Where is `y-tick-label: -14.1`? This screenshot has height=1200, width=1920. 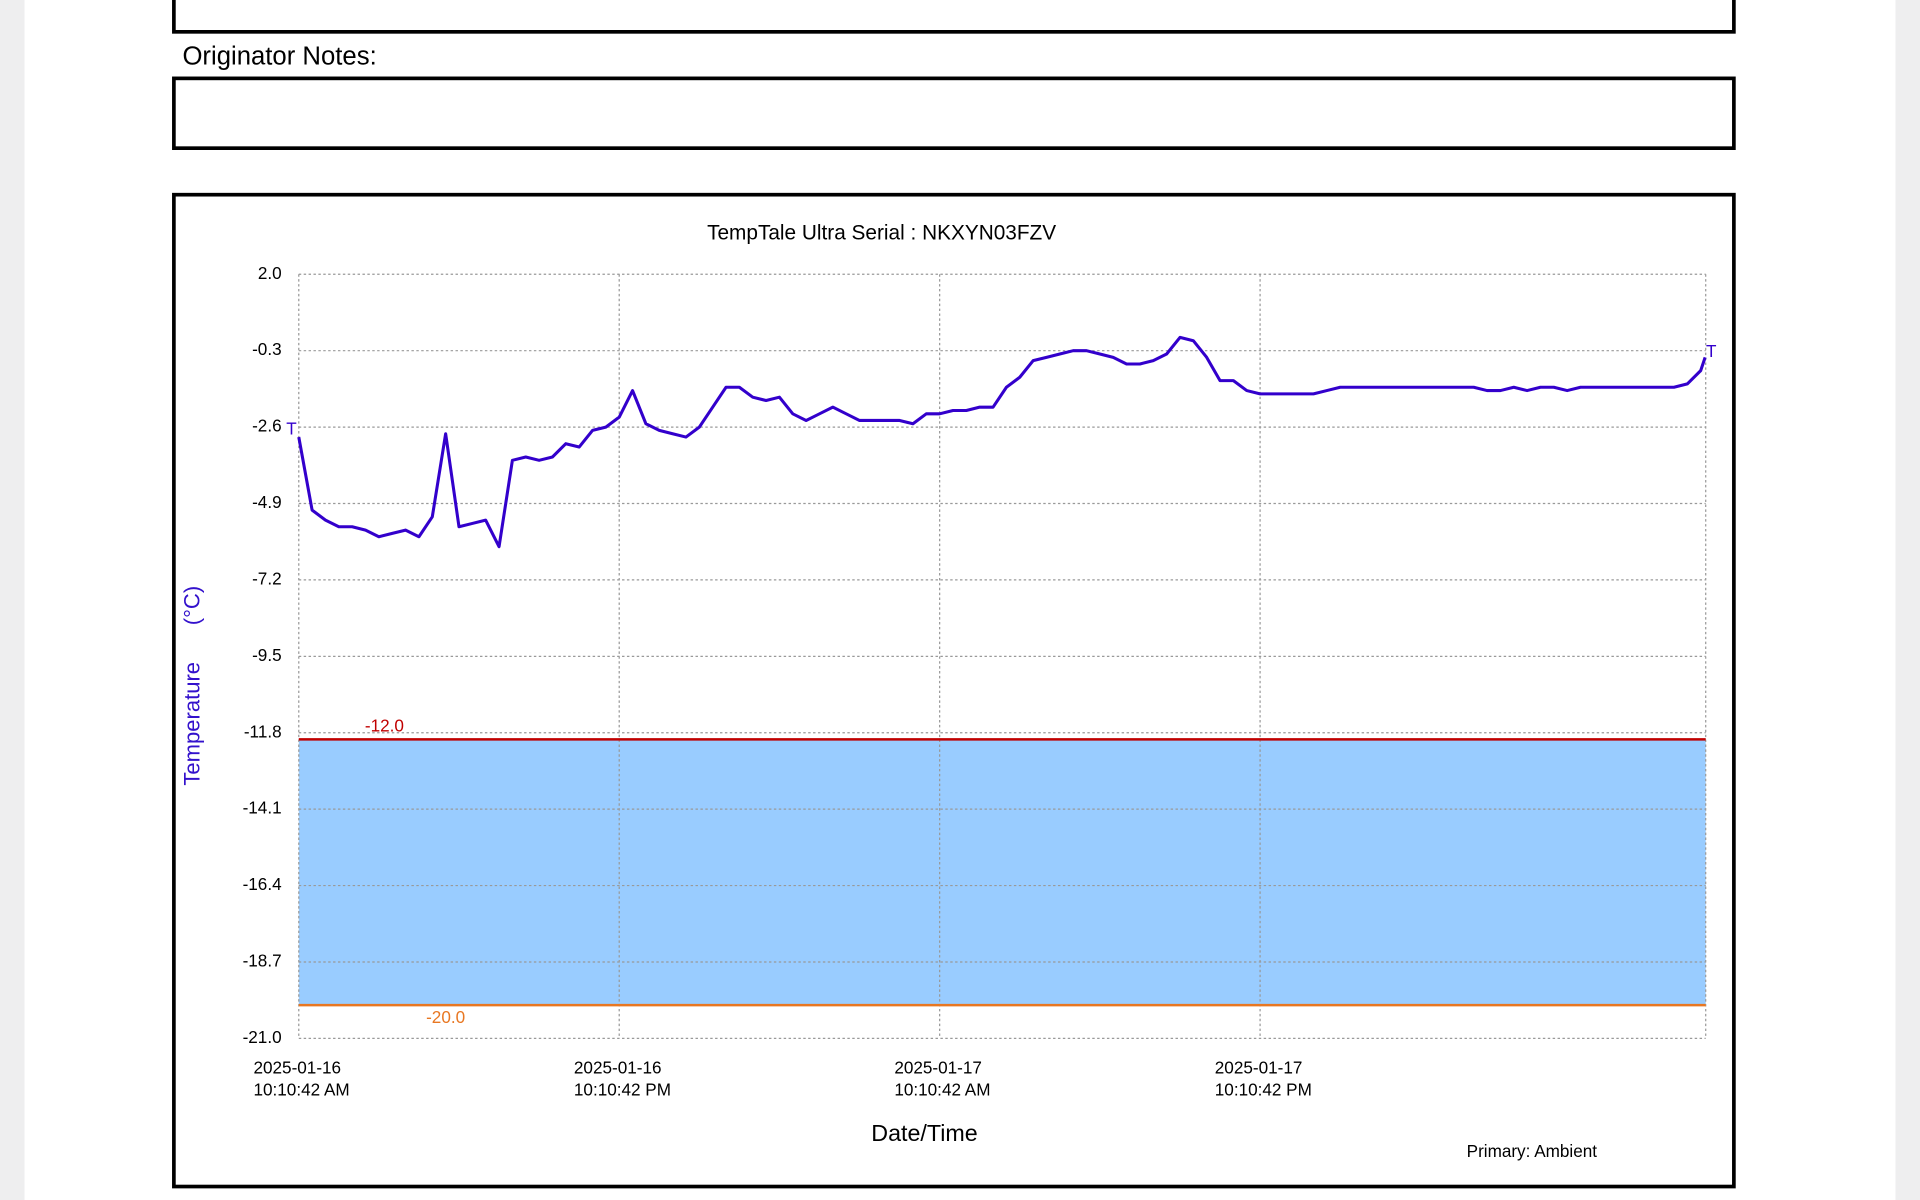
y-tick-label: -14.1 is located at coordinates (262, 808).